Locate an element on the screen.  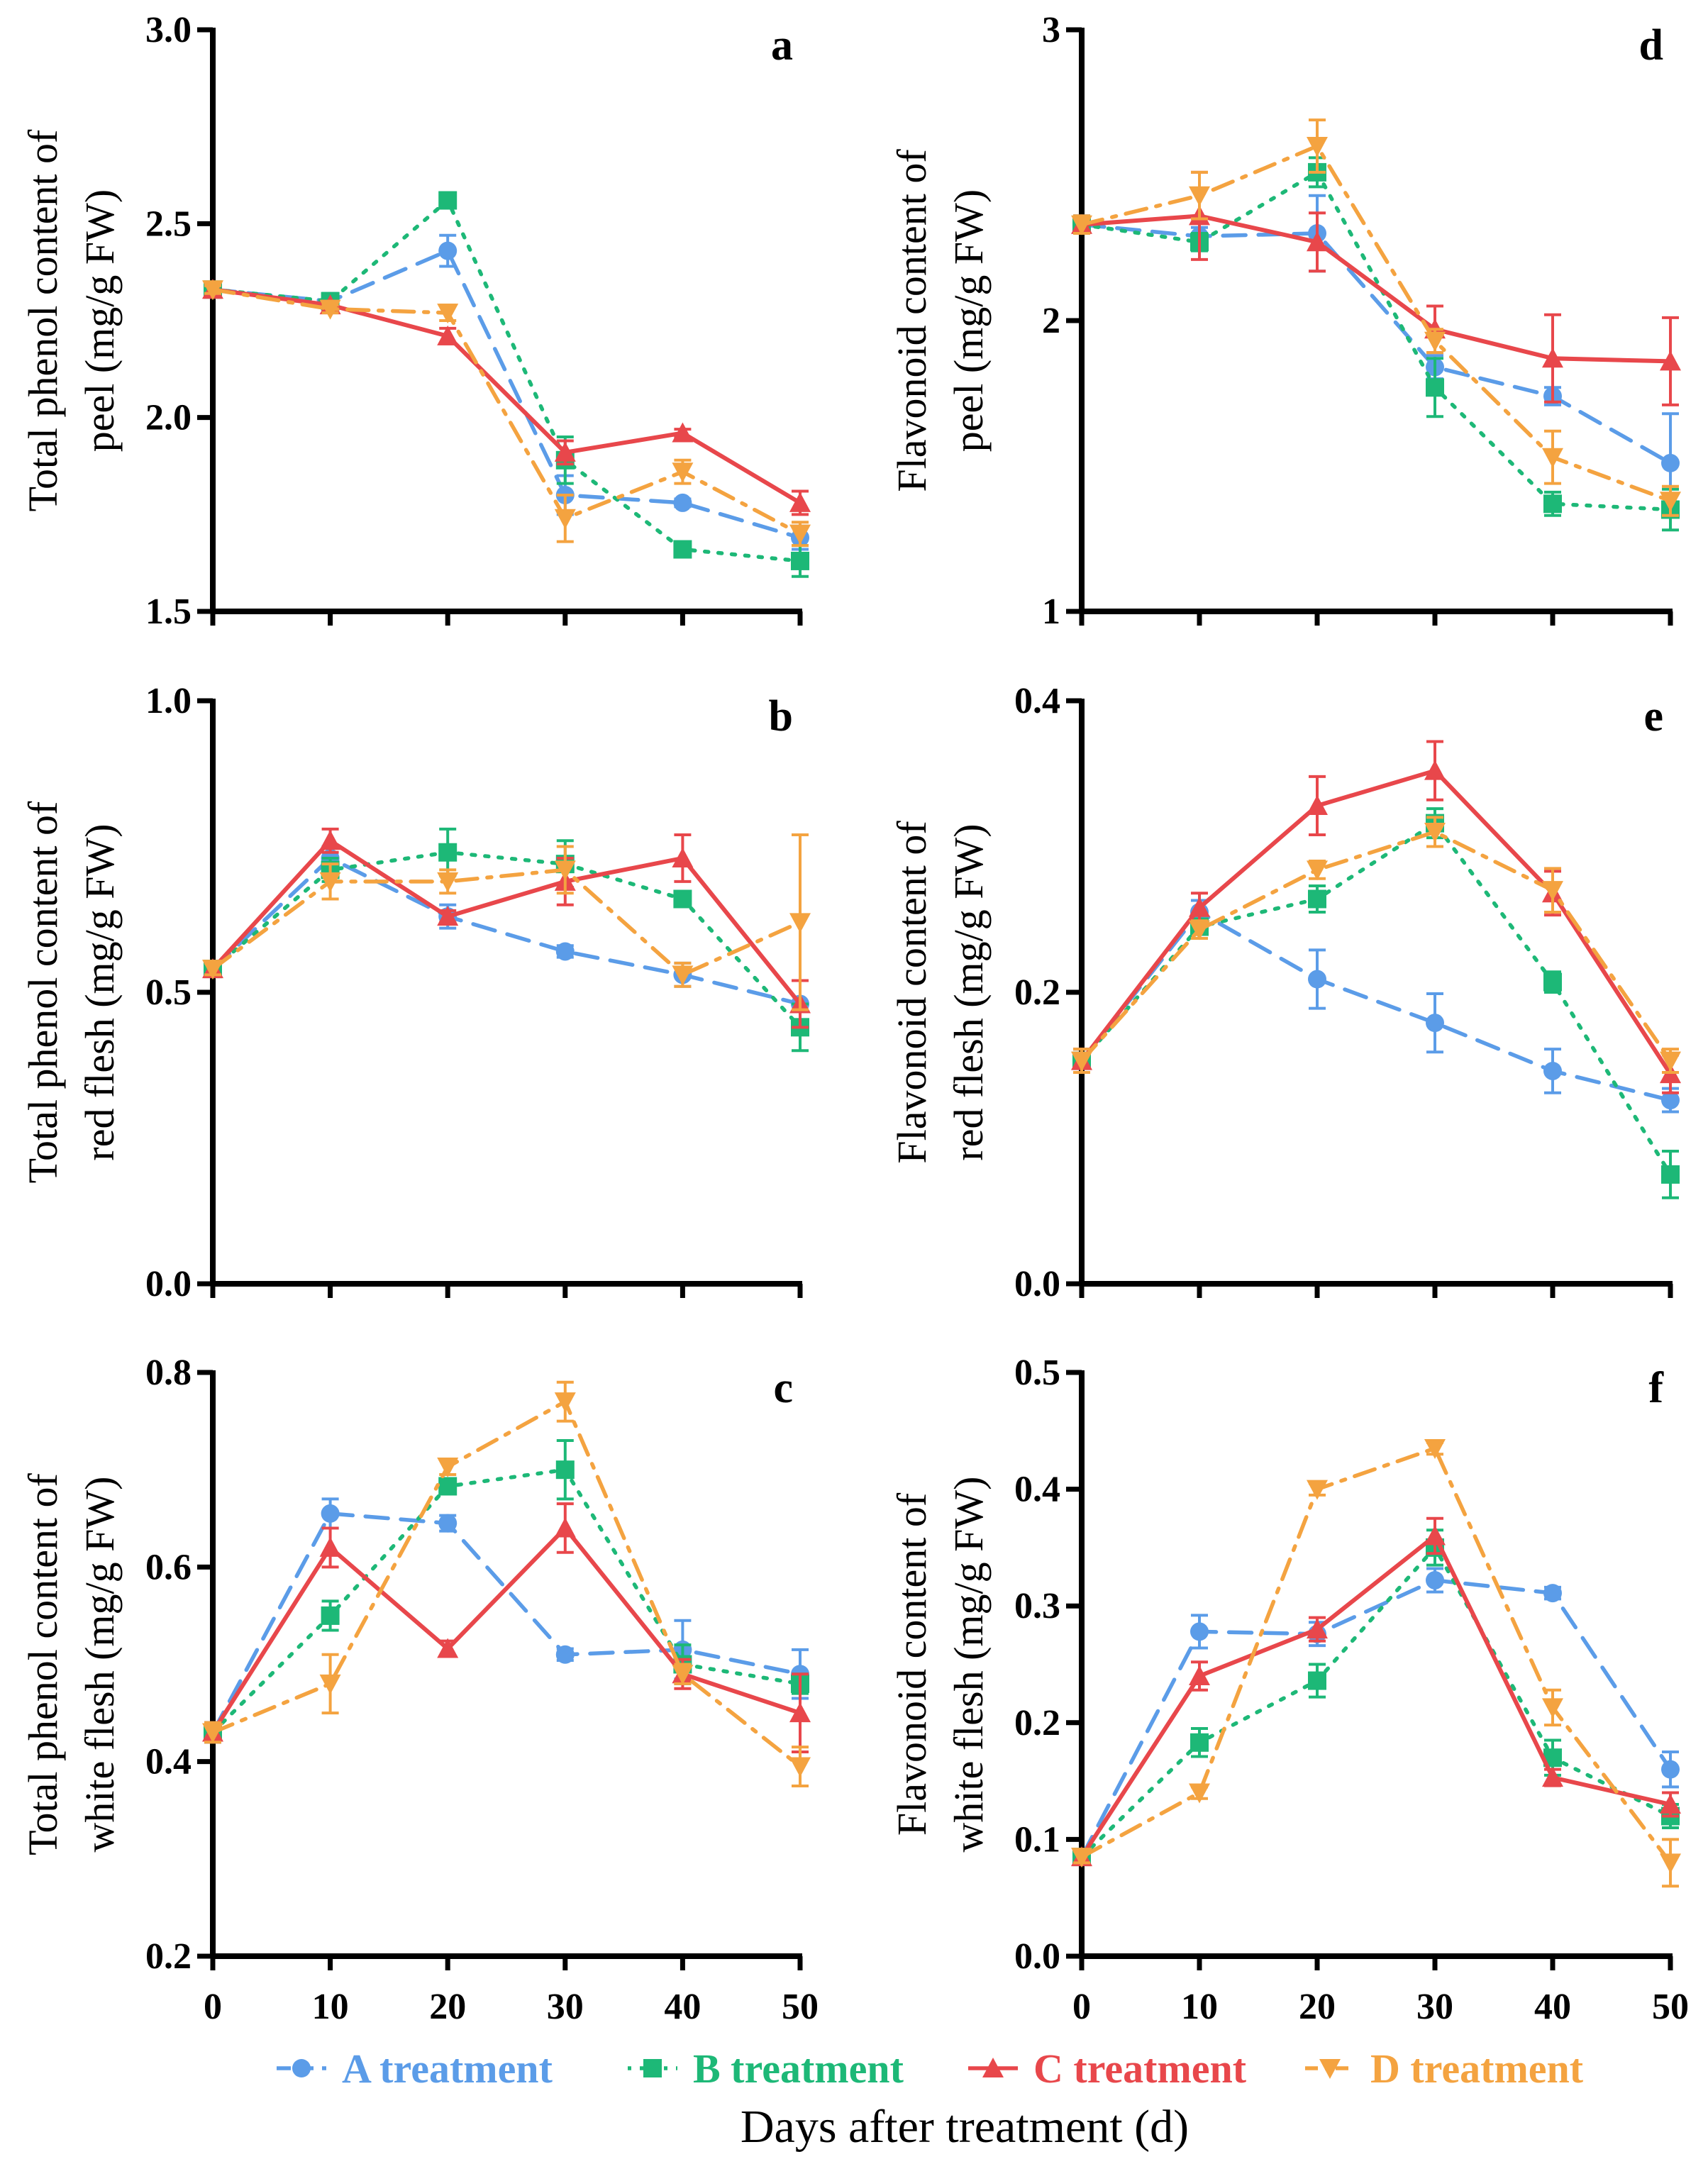
x-tick-label: 0 is located at coordinates (1081, 2007).